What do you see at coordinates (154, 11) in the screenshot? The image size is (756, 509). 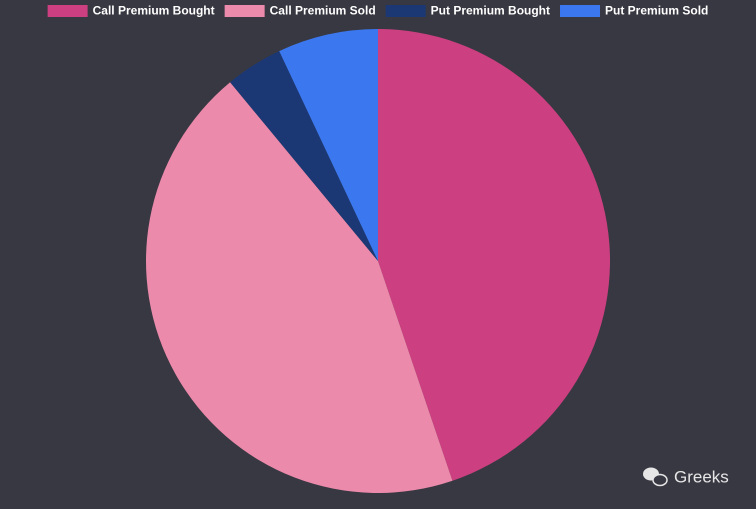 I see `legend-label: Call Premium Bought` at bounding box center [154, 11].